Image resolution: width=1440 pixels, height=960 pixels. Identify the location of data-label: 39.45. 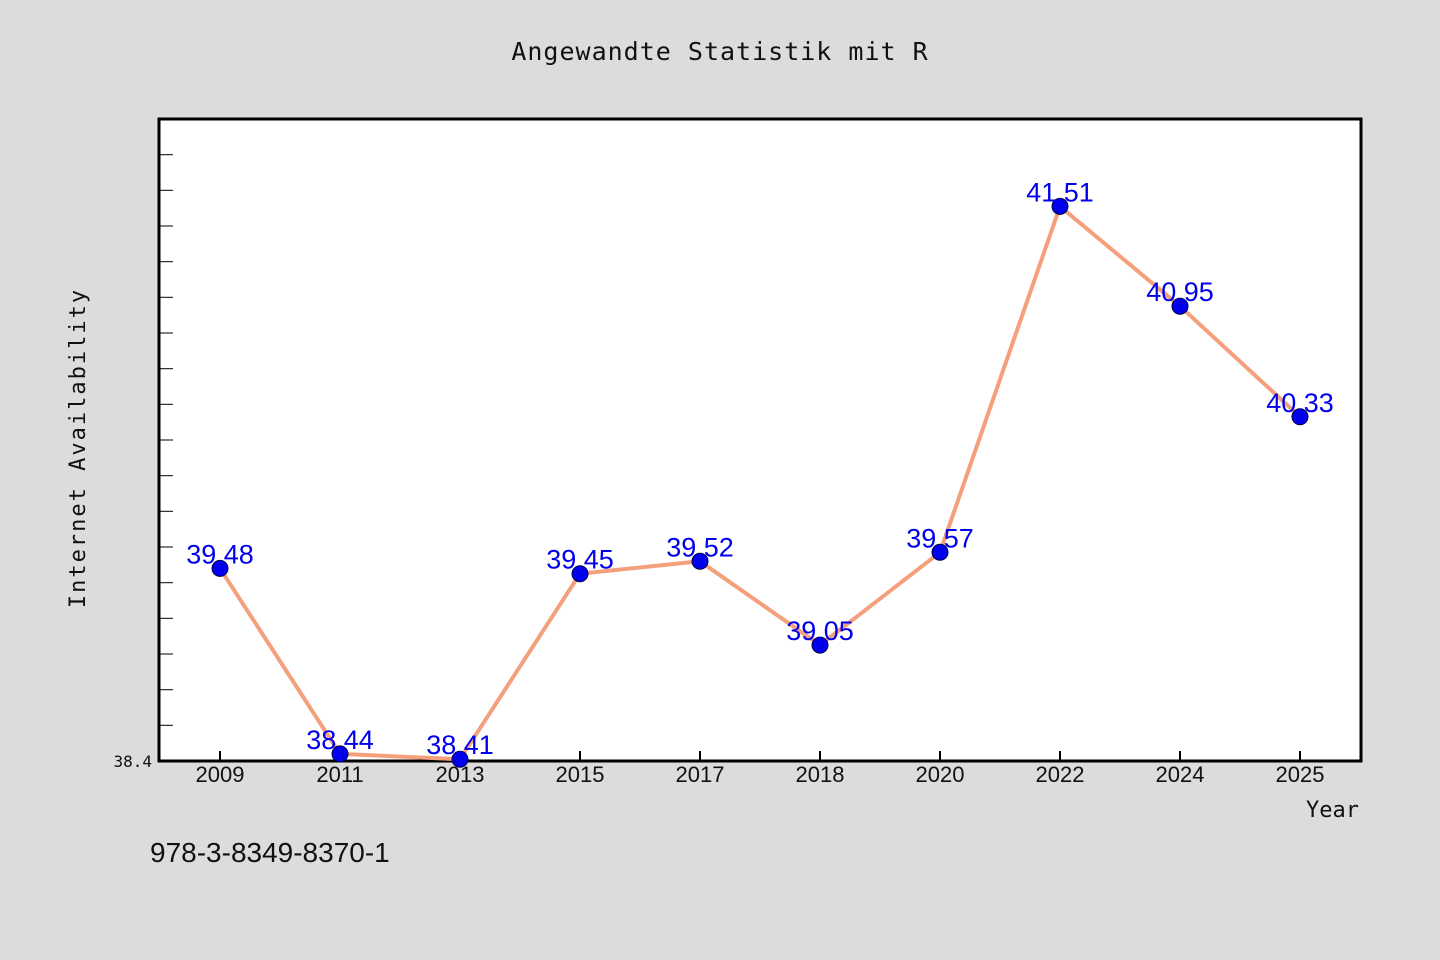
(580, 560).